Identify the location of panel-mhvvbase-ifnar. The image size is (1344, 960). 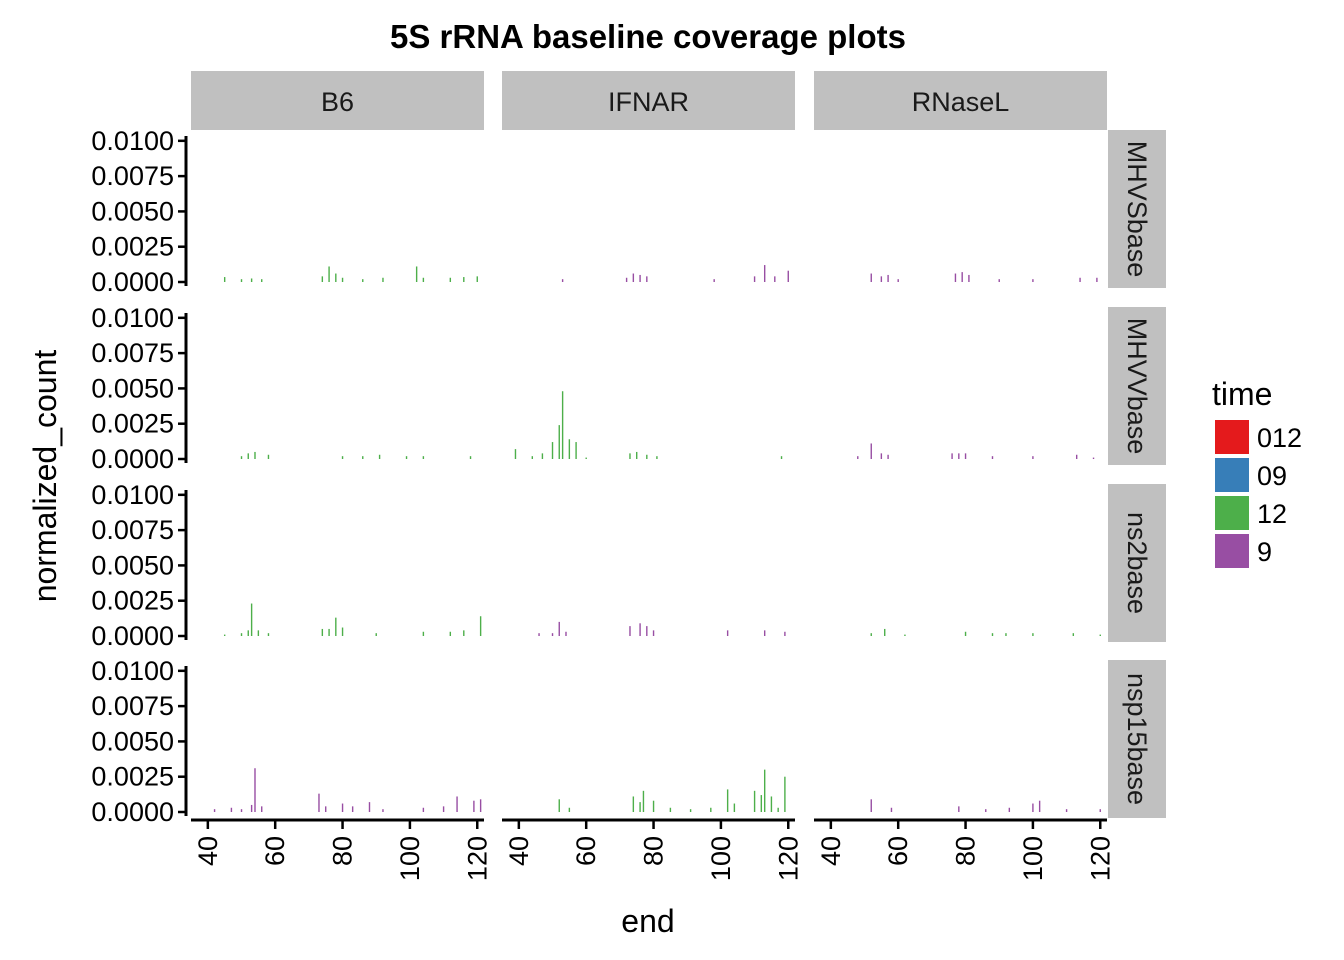
(648, 425).